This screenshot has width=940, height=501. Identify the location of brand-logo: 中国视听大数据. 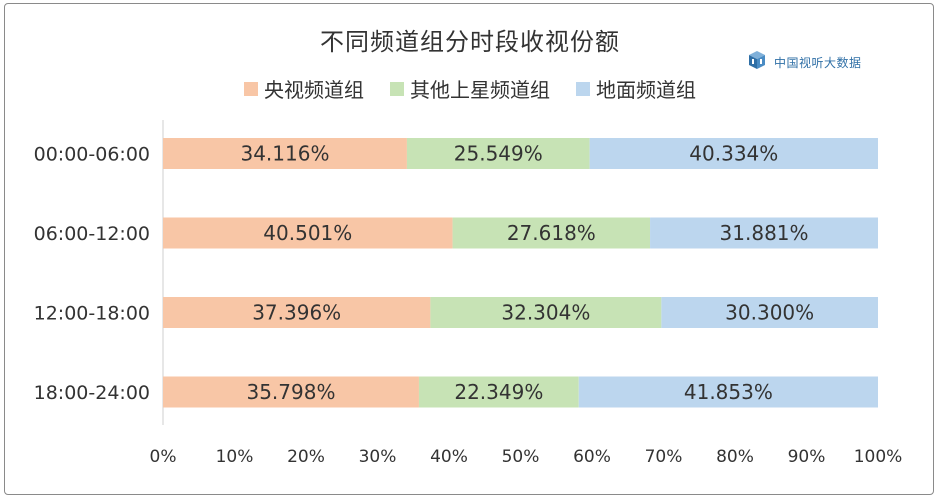
(805, 62).